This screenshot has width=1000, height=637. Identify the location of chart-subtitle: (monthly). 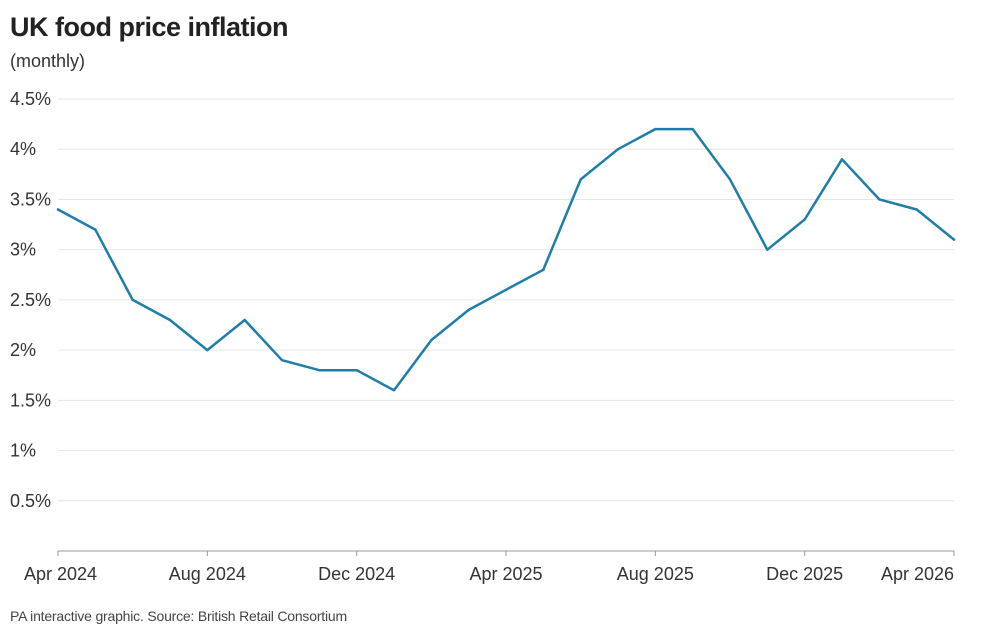
(48, 61).